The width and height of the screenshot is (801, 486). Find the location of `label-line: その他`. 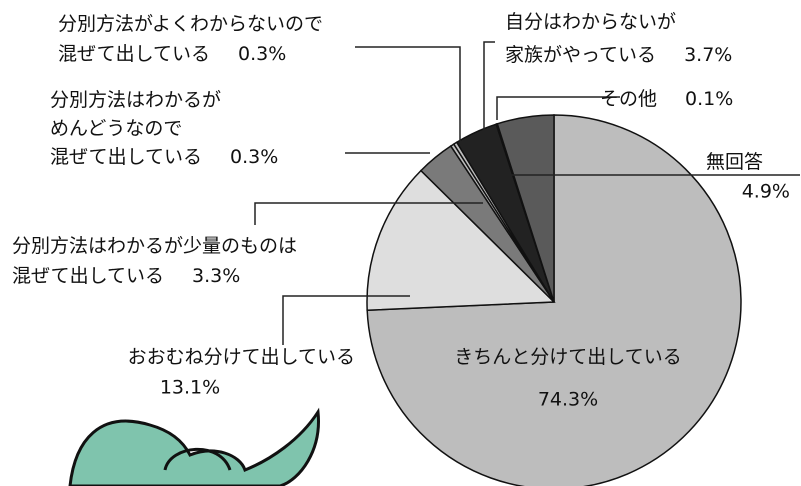

label-line: その他 is located at coordinates (628, 99).